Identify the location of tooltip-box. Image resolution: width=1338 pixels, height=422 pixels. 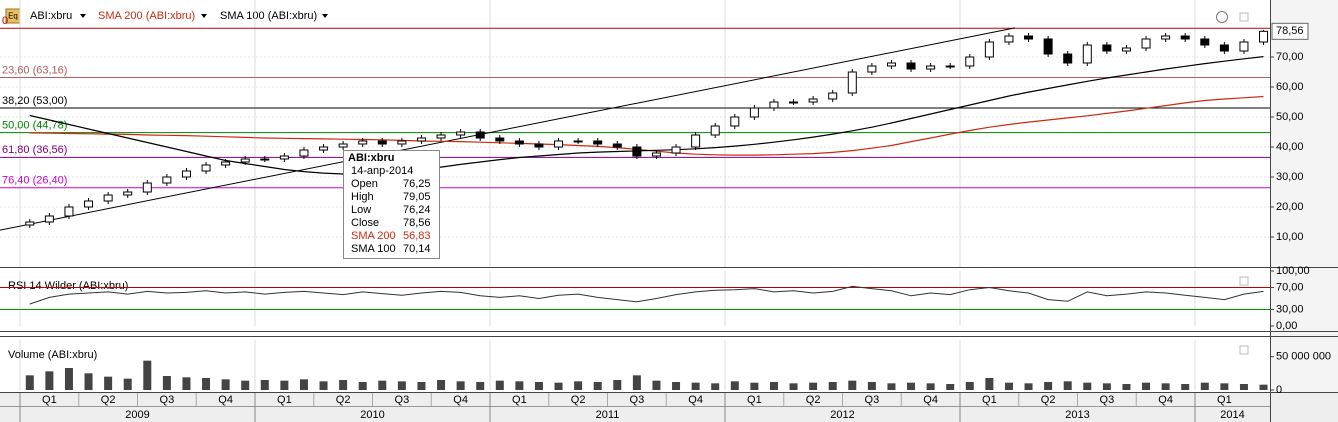
(391, 204).